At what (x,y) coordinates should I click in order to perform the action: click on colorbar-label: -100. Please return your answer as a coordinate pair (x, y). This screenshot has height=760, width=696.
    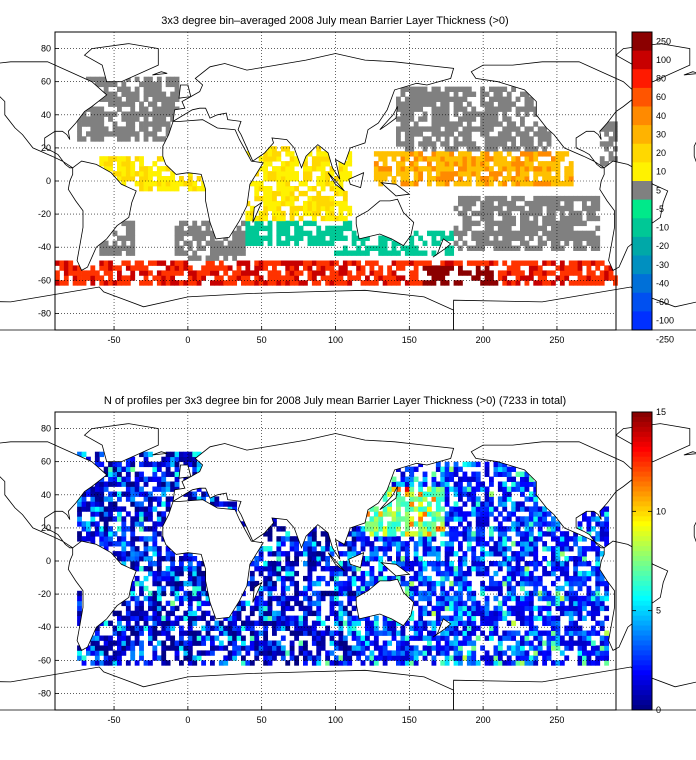
    Looking at the image, I should click on (665, 321).